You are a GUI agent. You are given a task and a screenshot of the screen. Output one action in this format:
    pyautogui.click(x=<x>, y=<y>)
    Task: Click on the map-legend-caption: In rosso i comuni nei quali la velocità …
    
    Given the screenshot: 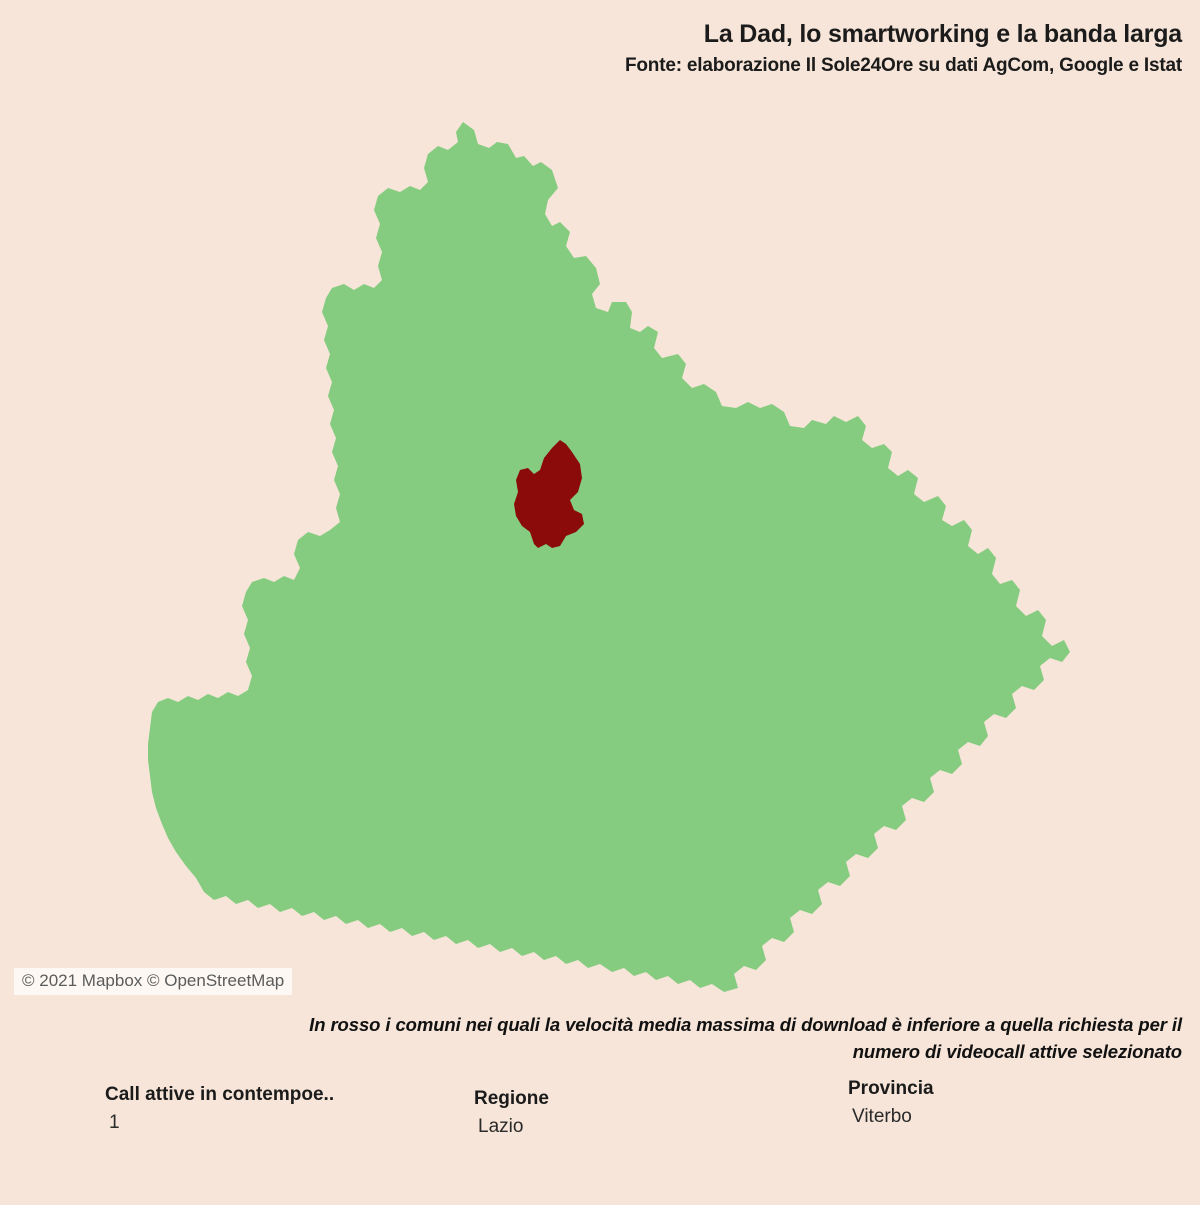 What is the action you would take?
    pyautogui.click(x=603, y=1039)
    